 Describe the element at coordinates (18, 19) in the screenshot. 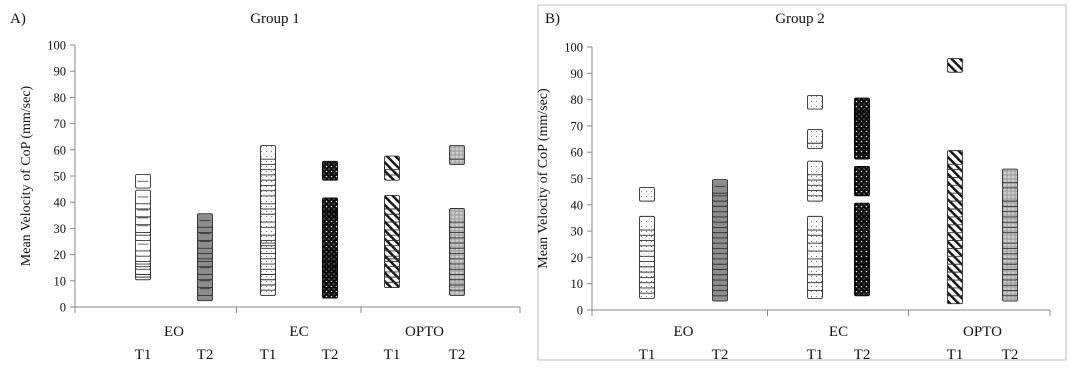

I see `panel-label: A)` at that location.